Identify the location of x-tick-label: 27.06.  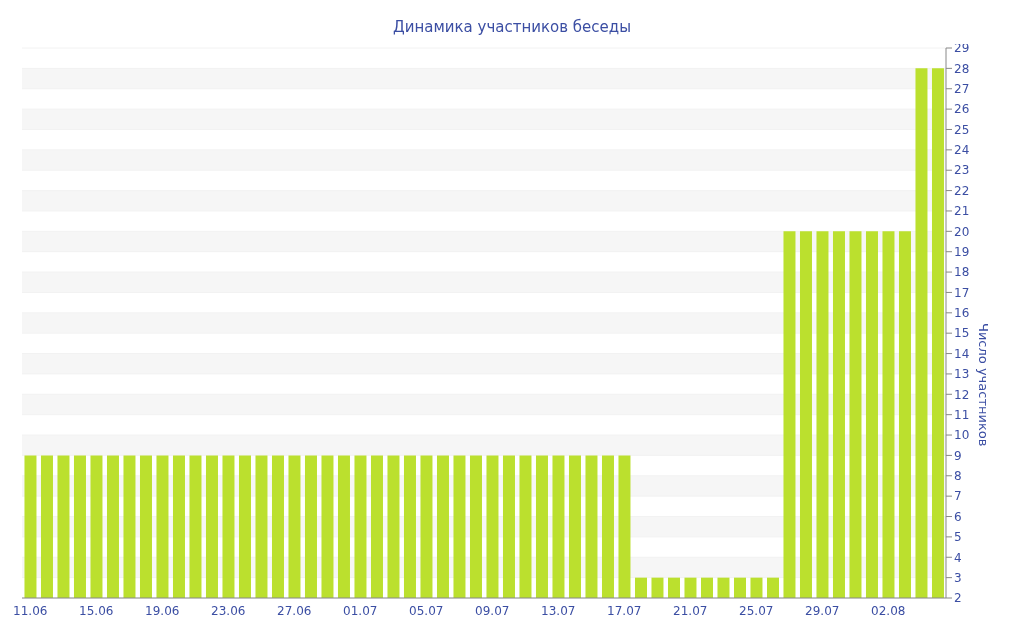
(294, 610).